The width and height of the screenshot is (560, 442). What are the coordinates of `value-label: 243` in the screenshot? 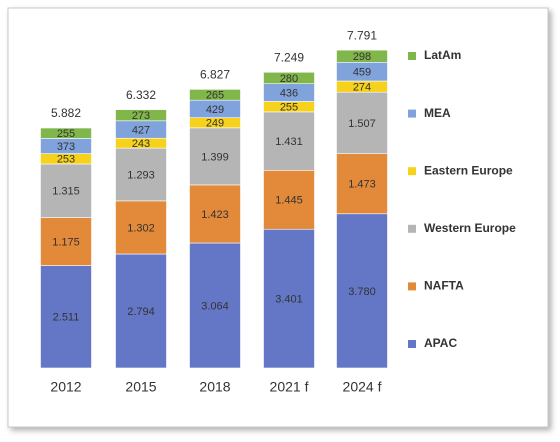 It's located at (141, 144).